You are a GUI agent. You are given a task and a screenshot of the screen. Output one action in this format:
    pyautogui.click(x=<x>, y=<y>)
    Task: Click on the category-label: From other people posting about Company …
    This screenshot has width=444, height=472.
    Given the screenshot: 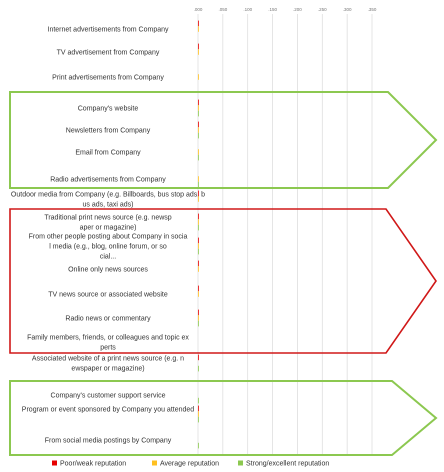 What is the action you would take?
    pyautogui.click(x=108, y=247)
    